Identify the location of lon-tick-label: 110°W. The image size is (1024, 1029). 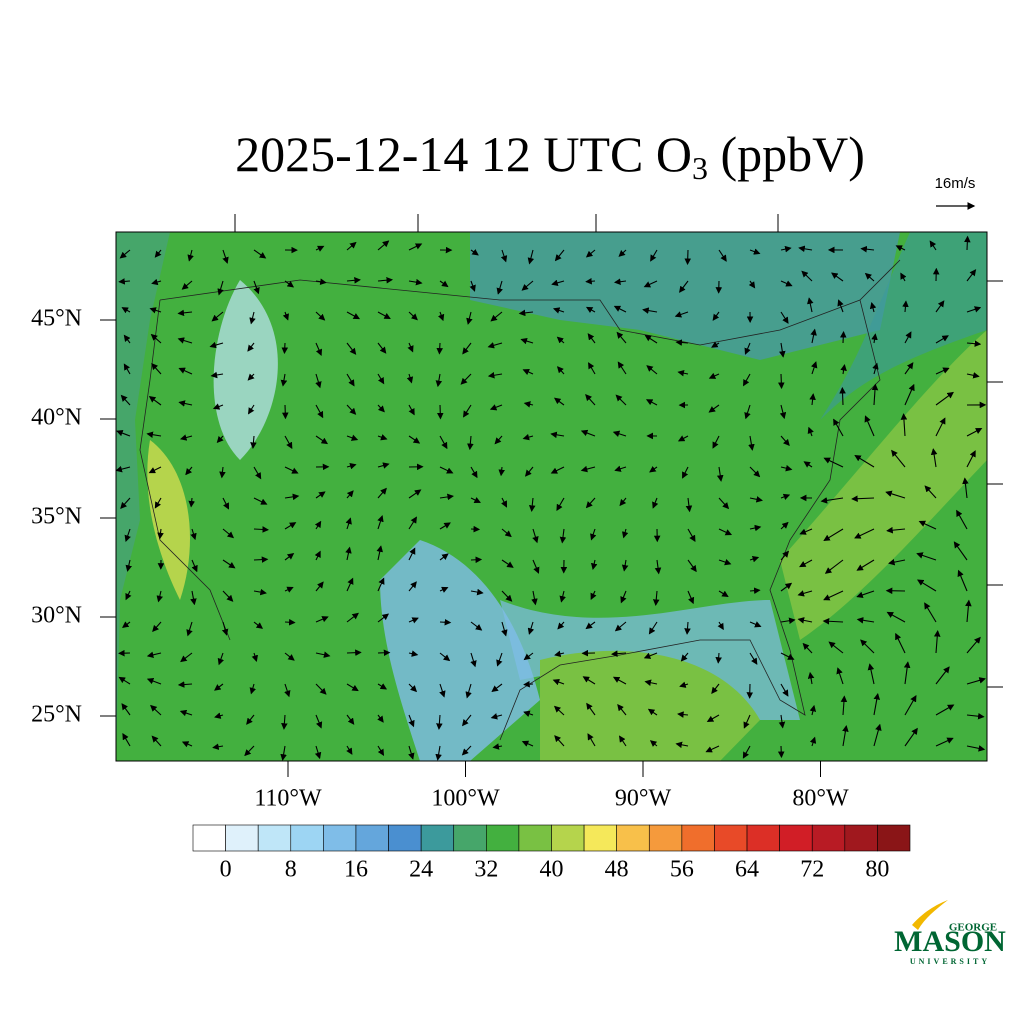
(288, 799).